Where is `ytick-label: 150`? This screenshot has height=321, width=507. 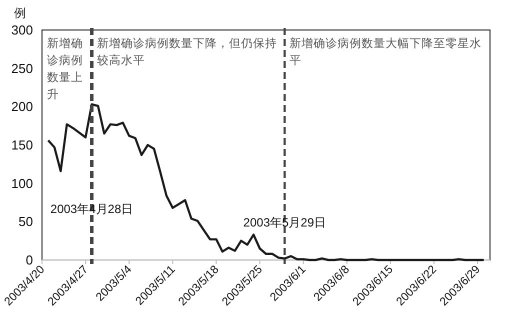 ytick-label: 150 is located at coordinates (22, 145).